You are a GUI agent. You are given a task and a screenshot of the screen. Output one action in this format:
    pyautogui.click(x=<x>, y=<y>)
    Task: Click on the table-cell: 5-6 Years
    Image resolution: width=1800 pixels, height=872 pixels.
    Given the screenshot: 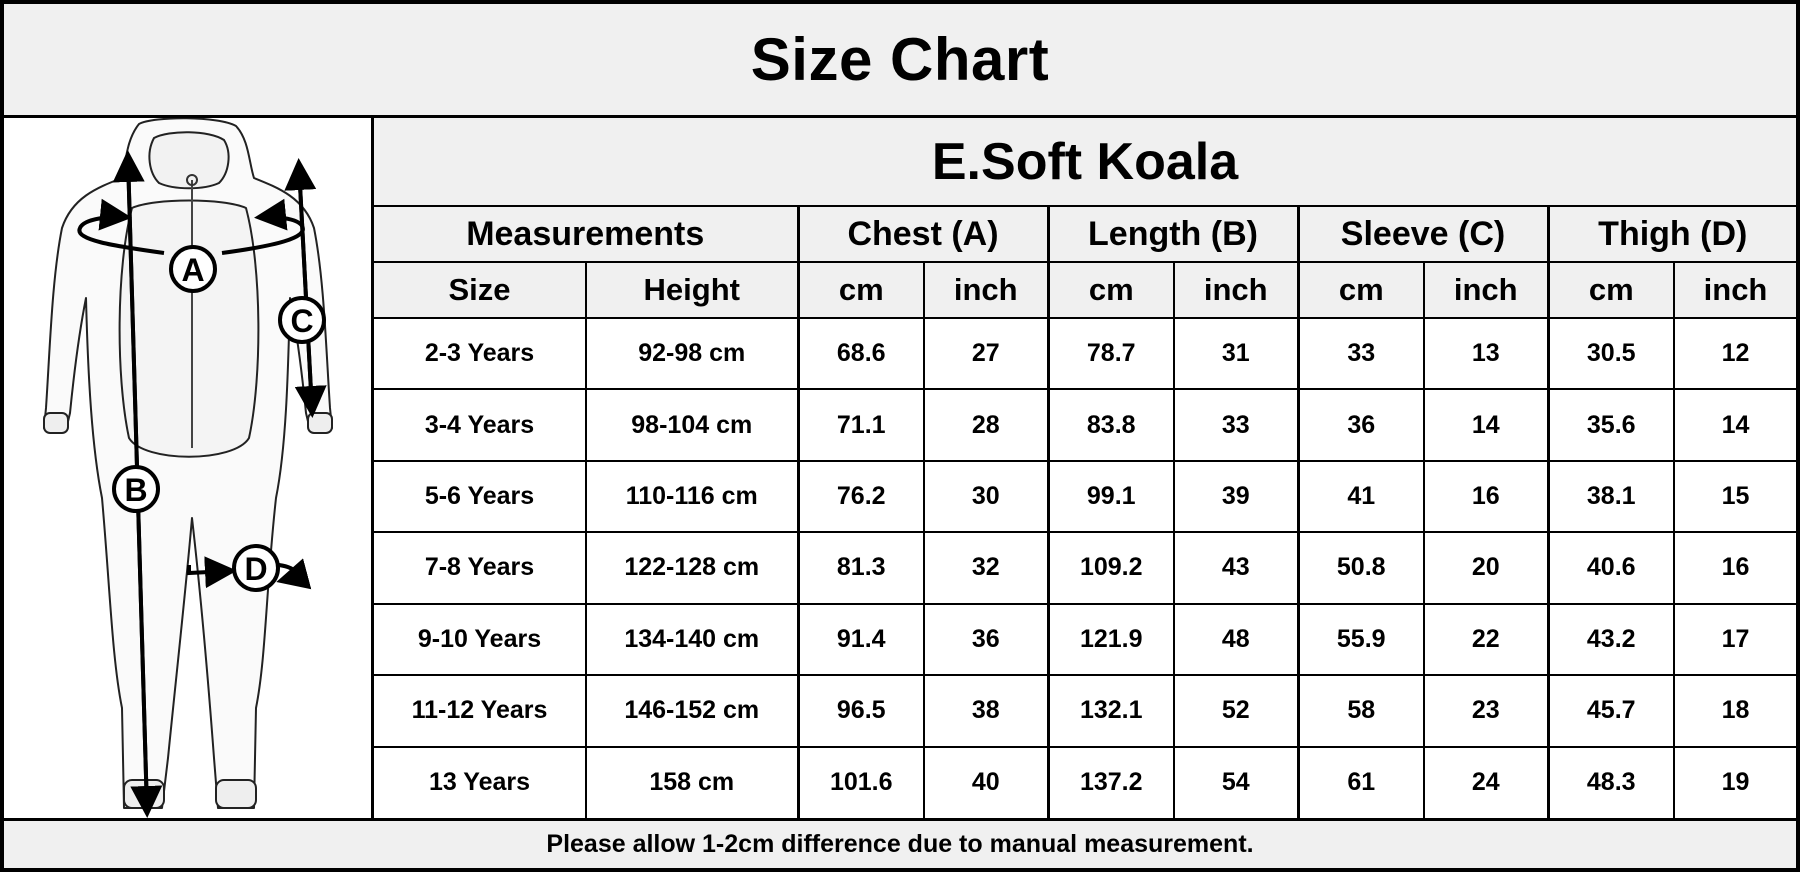 What is the action you would take?
    pyautogui.click(x=480, y=496)
    